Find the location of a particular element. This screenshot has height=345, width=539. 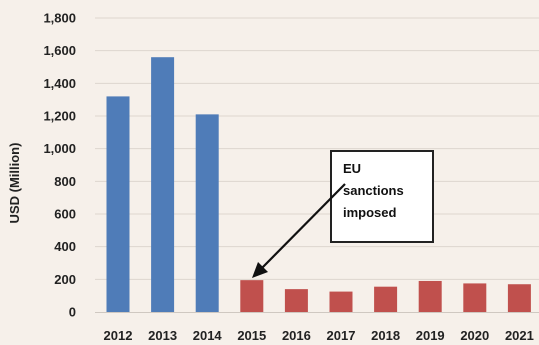

y-tick-label: 1,600 is located at coordinates (59, 50).